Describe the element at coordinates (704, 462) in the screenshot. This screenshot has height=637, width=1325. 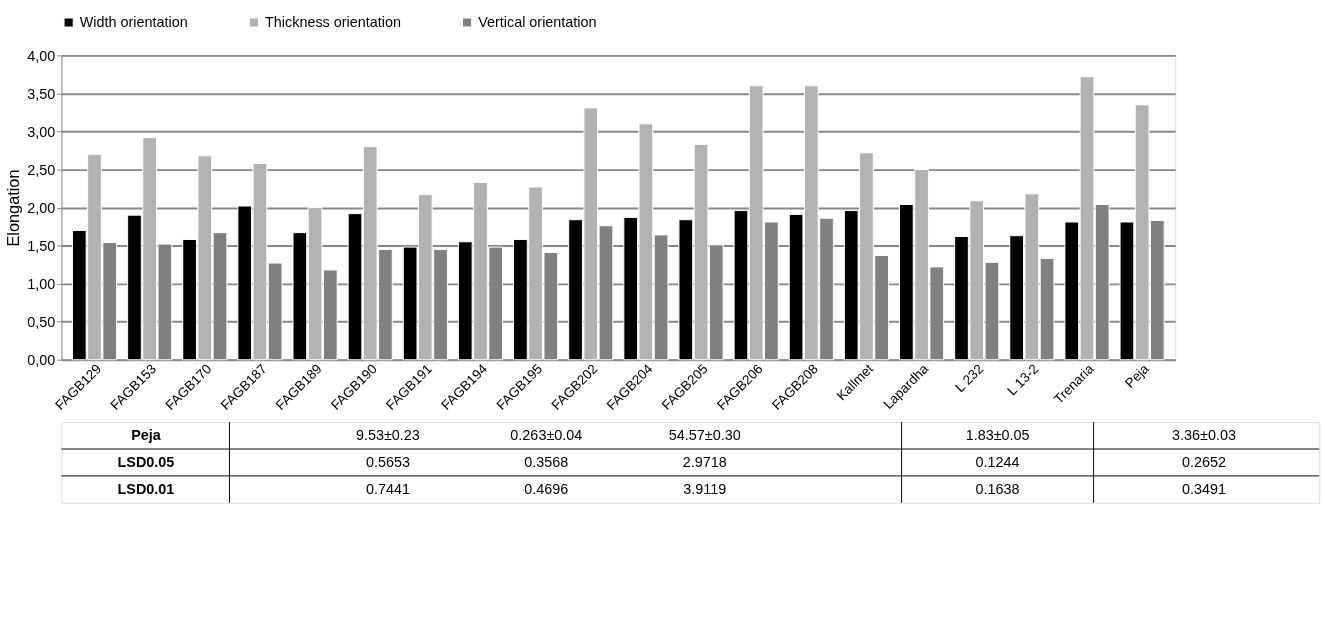
I see `text: 2.9718` at that location.